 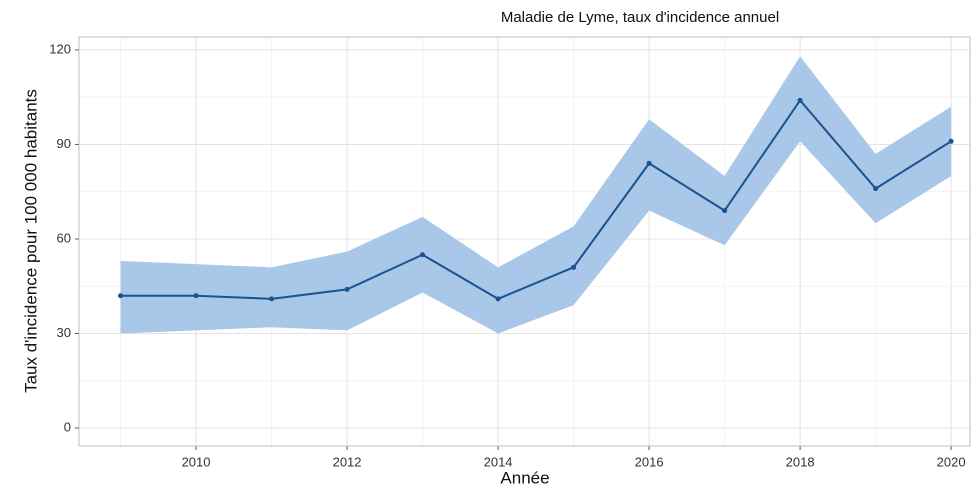 I want to click on y-tick-label: 0, so click(x=67, y=426).